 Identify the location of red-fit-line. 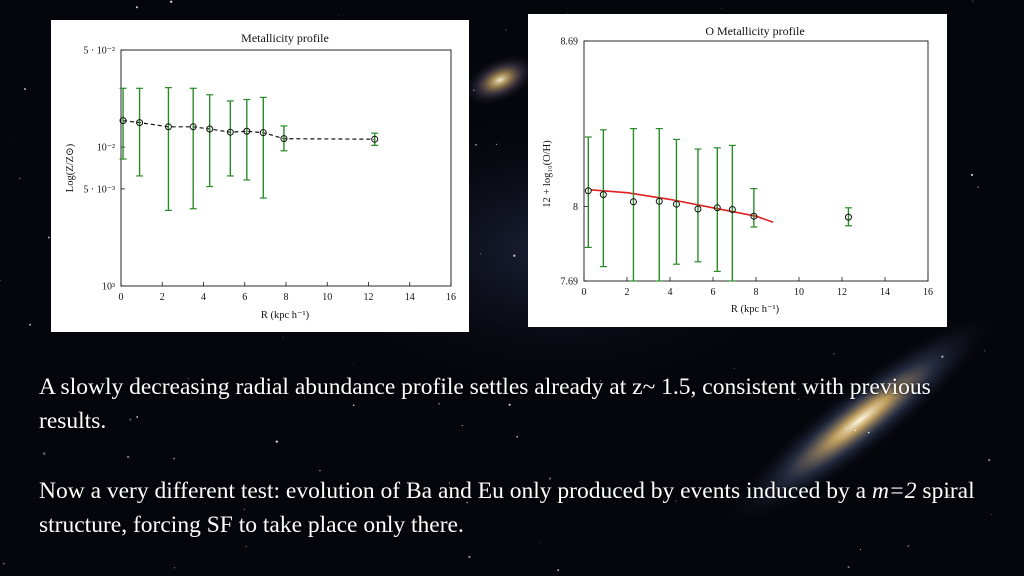
(682, 206).